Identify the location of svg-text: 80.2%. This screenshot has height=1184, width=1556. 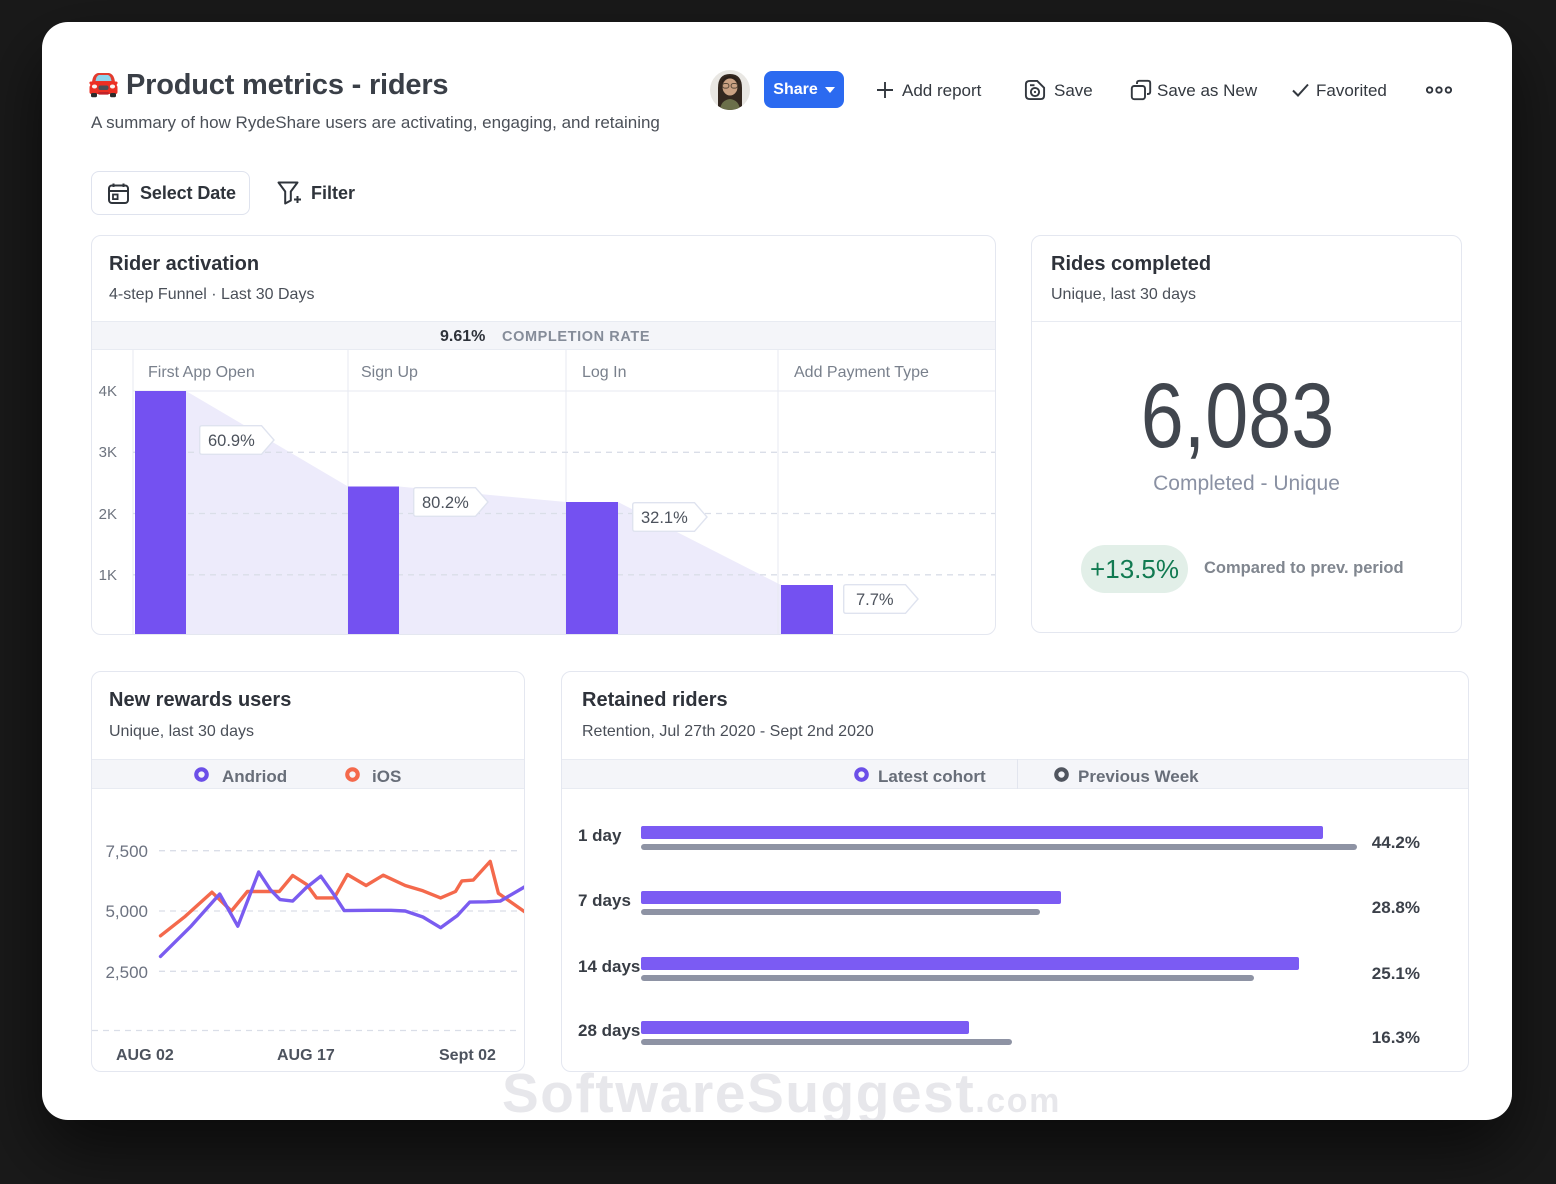
(445, 503).